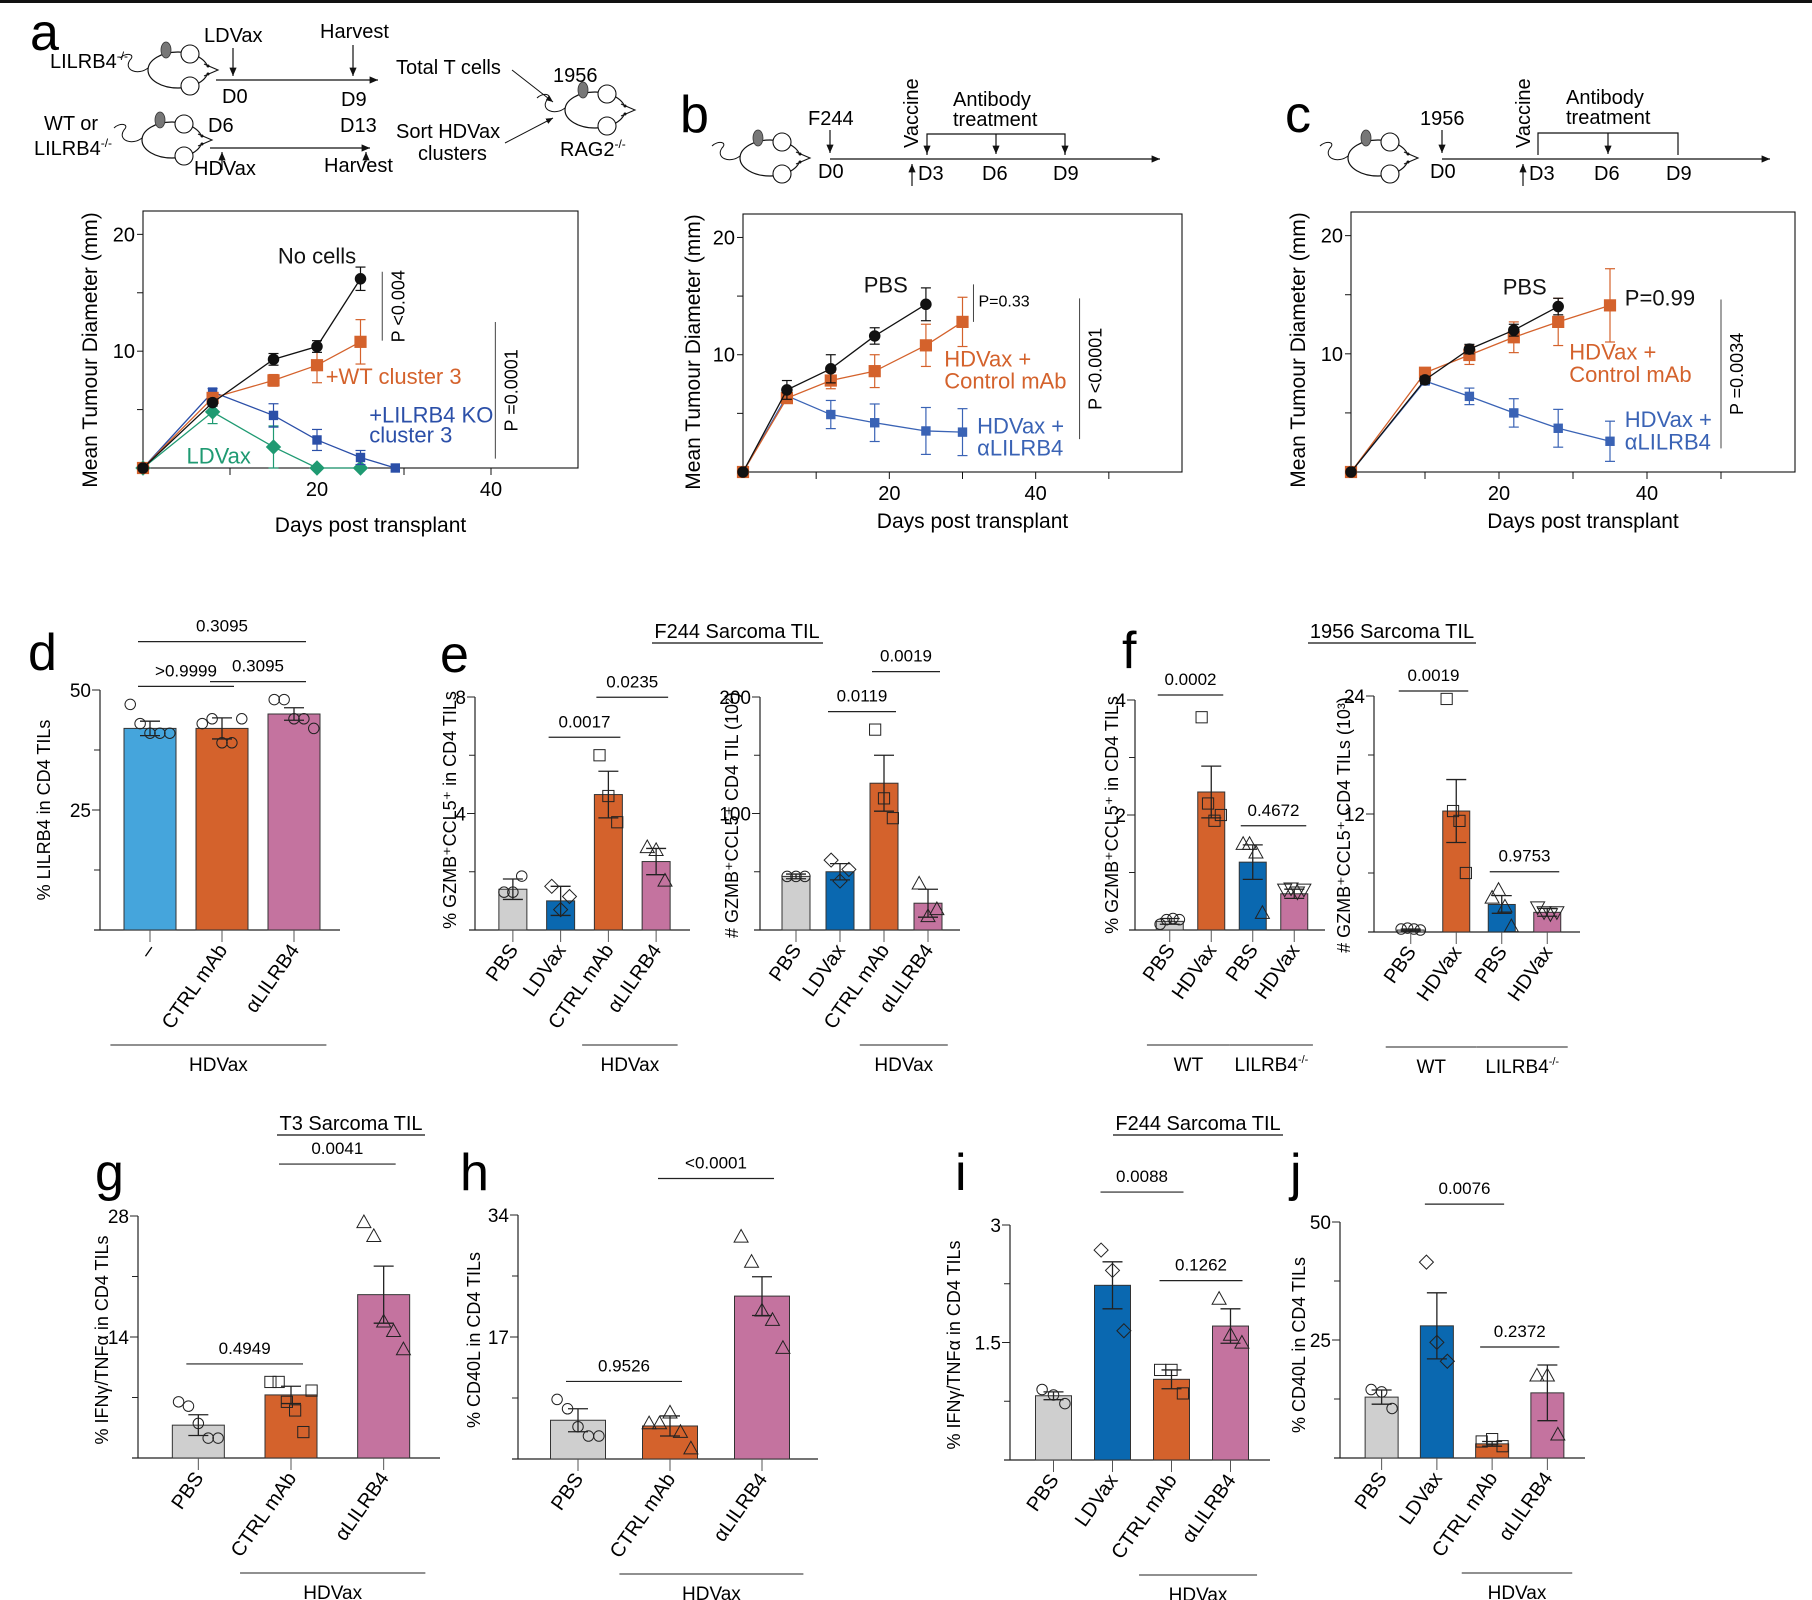 The image size is (1812, 1600). Describe the element at coordinates (1295, 1173) in the screenshot. I see `panel-label-j: j` at that location.